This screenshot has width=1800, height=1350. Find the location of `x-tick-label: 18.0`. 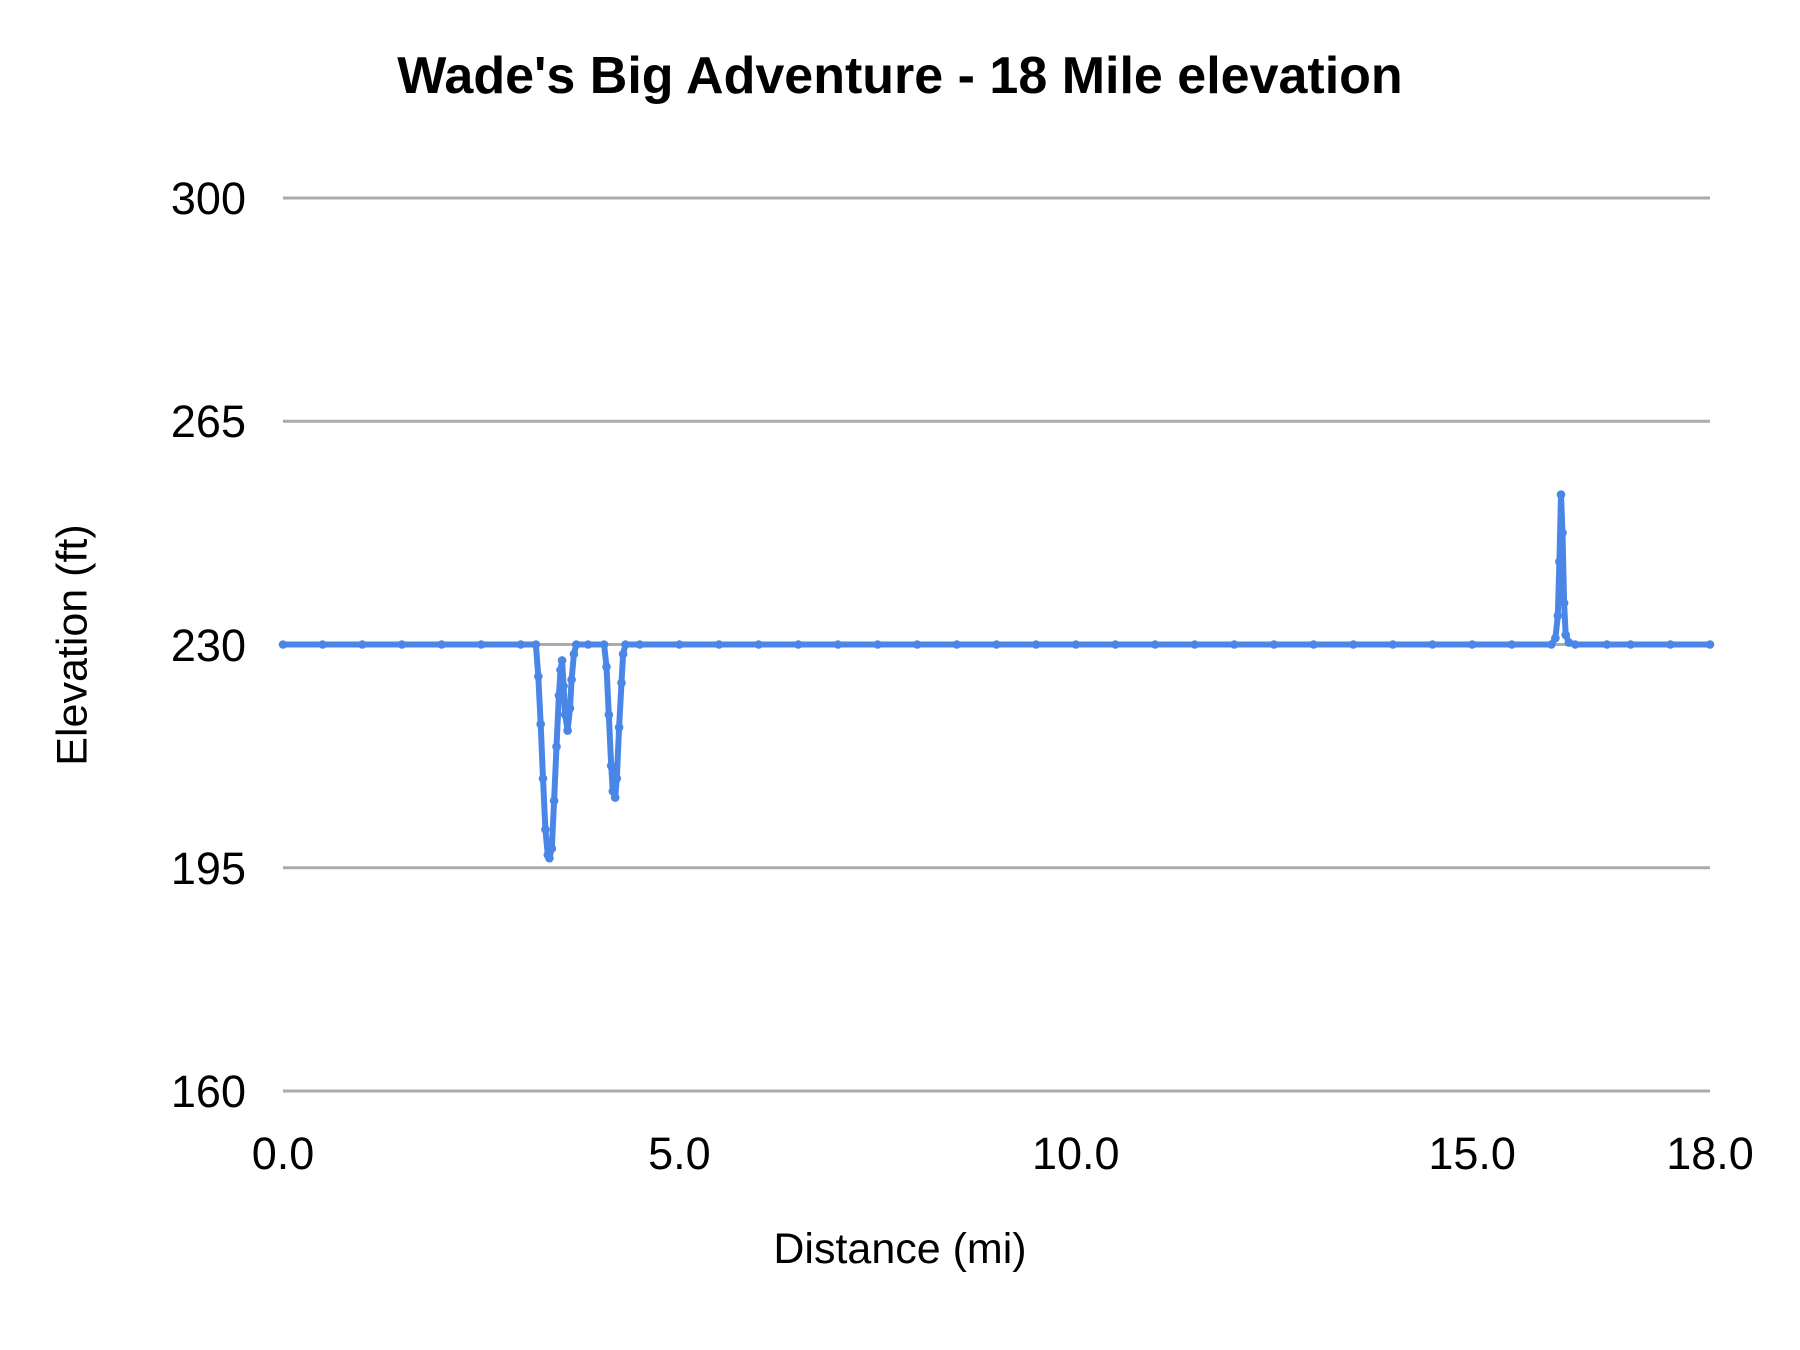

x-tick-label: 18.0 is located at coordinates (1710, 1153).